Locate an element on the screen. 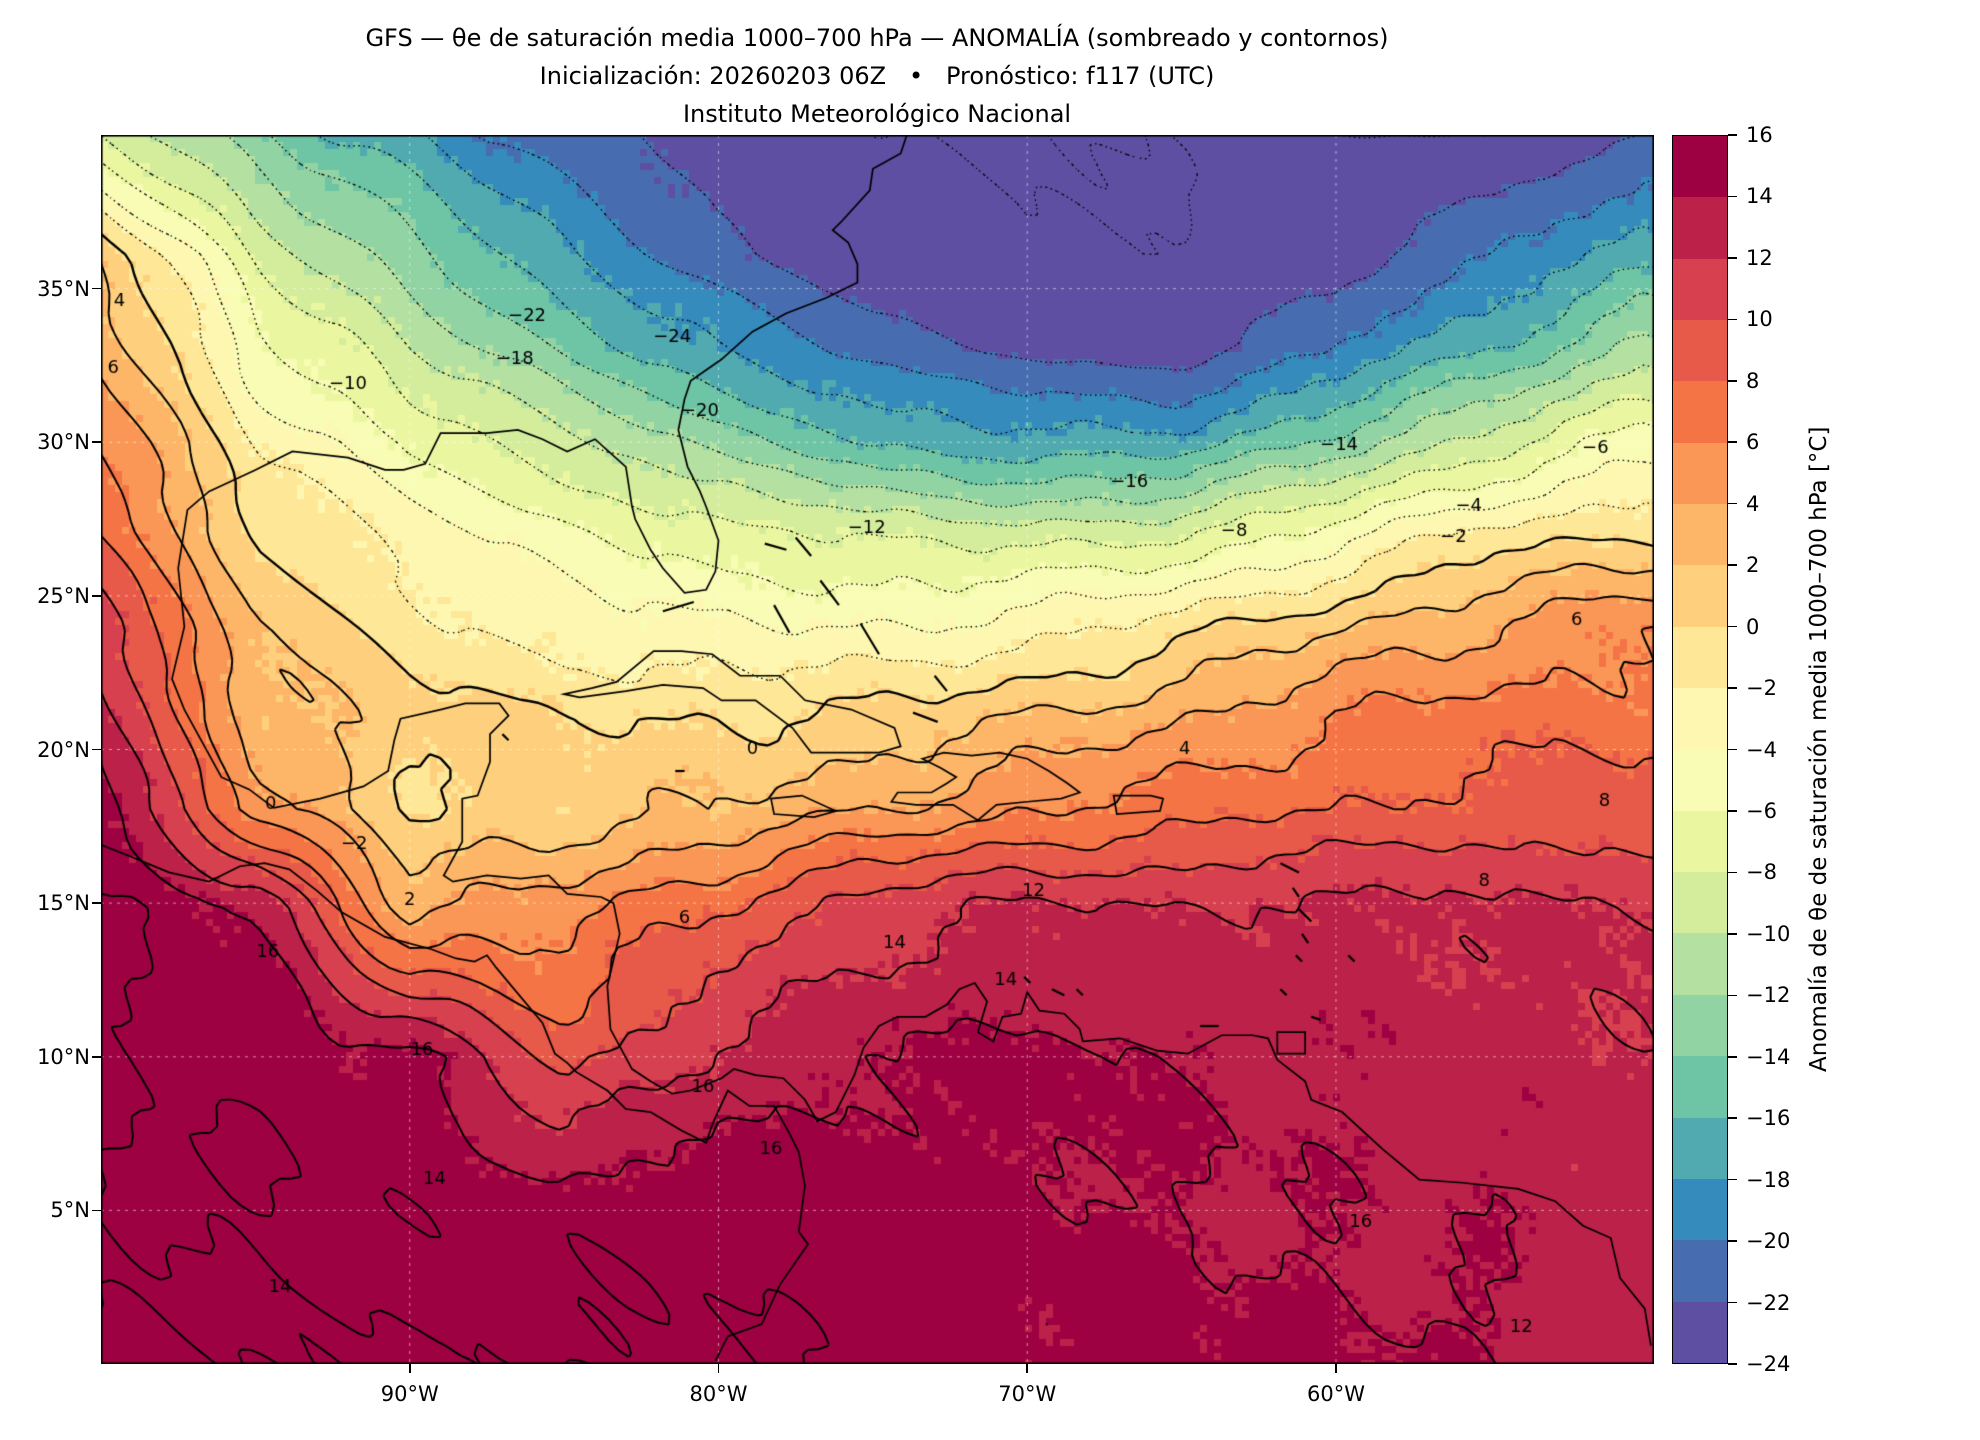  colorbar-tick-label: 14 is located at coordinates (1759, 196).